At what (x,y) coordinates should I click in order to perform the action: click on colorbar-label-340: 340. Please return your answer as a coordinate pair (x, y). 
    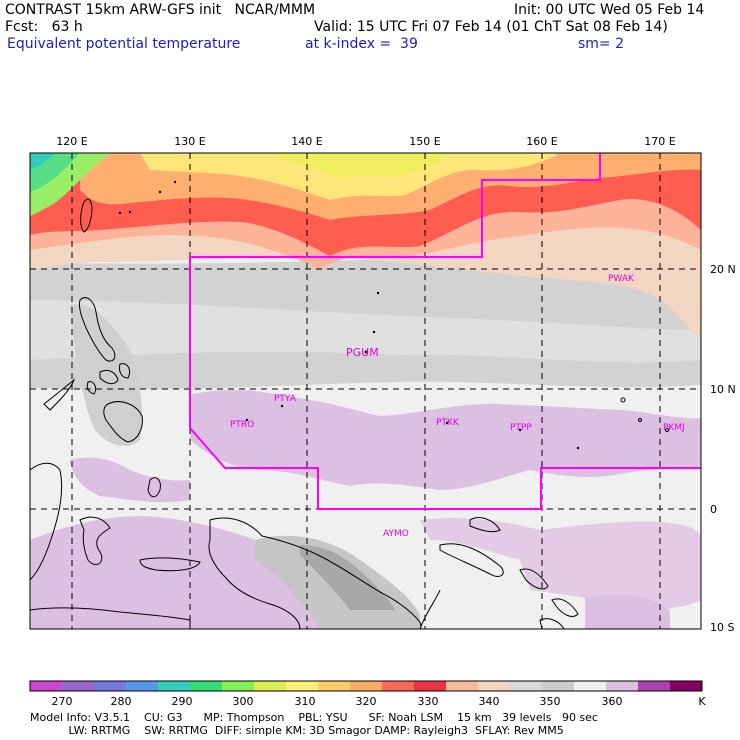
    Looking at the image, I should click on (489, 701).